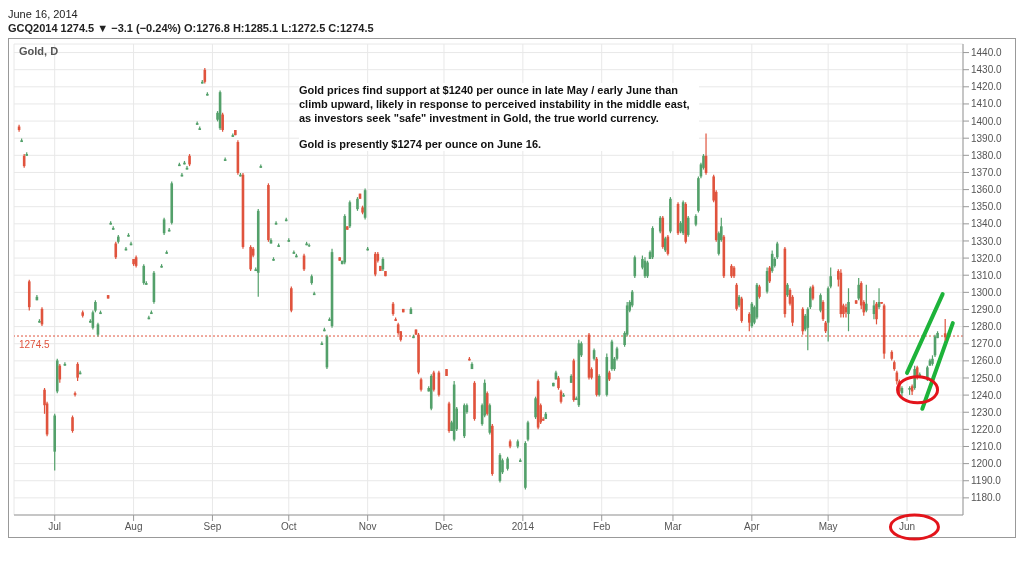 This screenshot has width=1024, height=563. I want to click on y-tick-label: 1220.0, so click(987, 429).